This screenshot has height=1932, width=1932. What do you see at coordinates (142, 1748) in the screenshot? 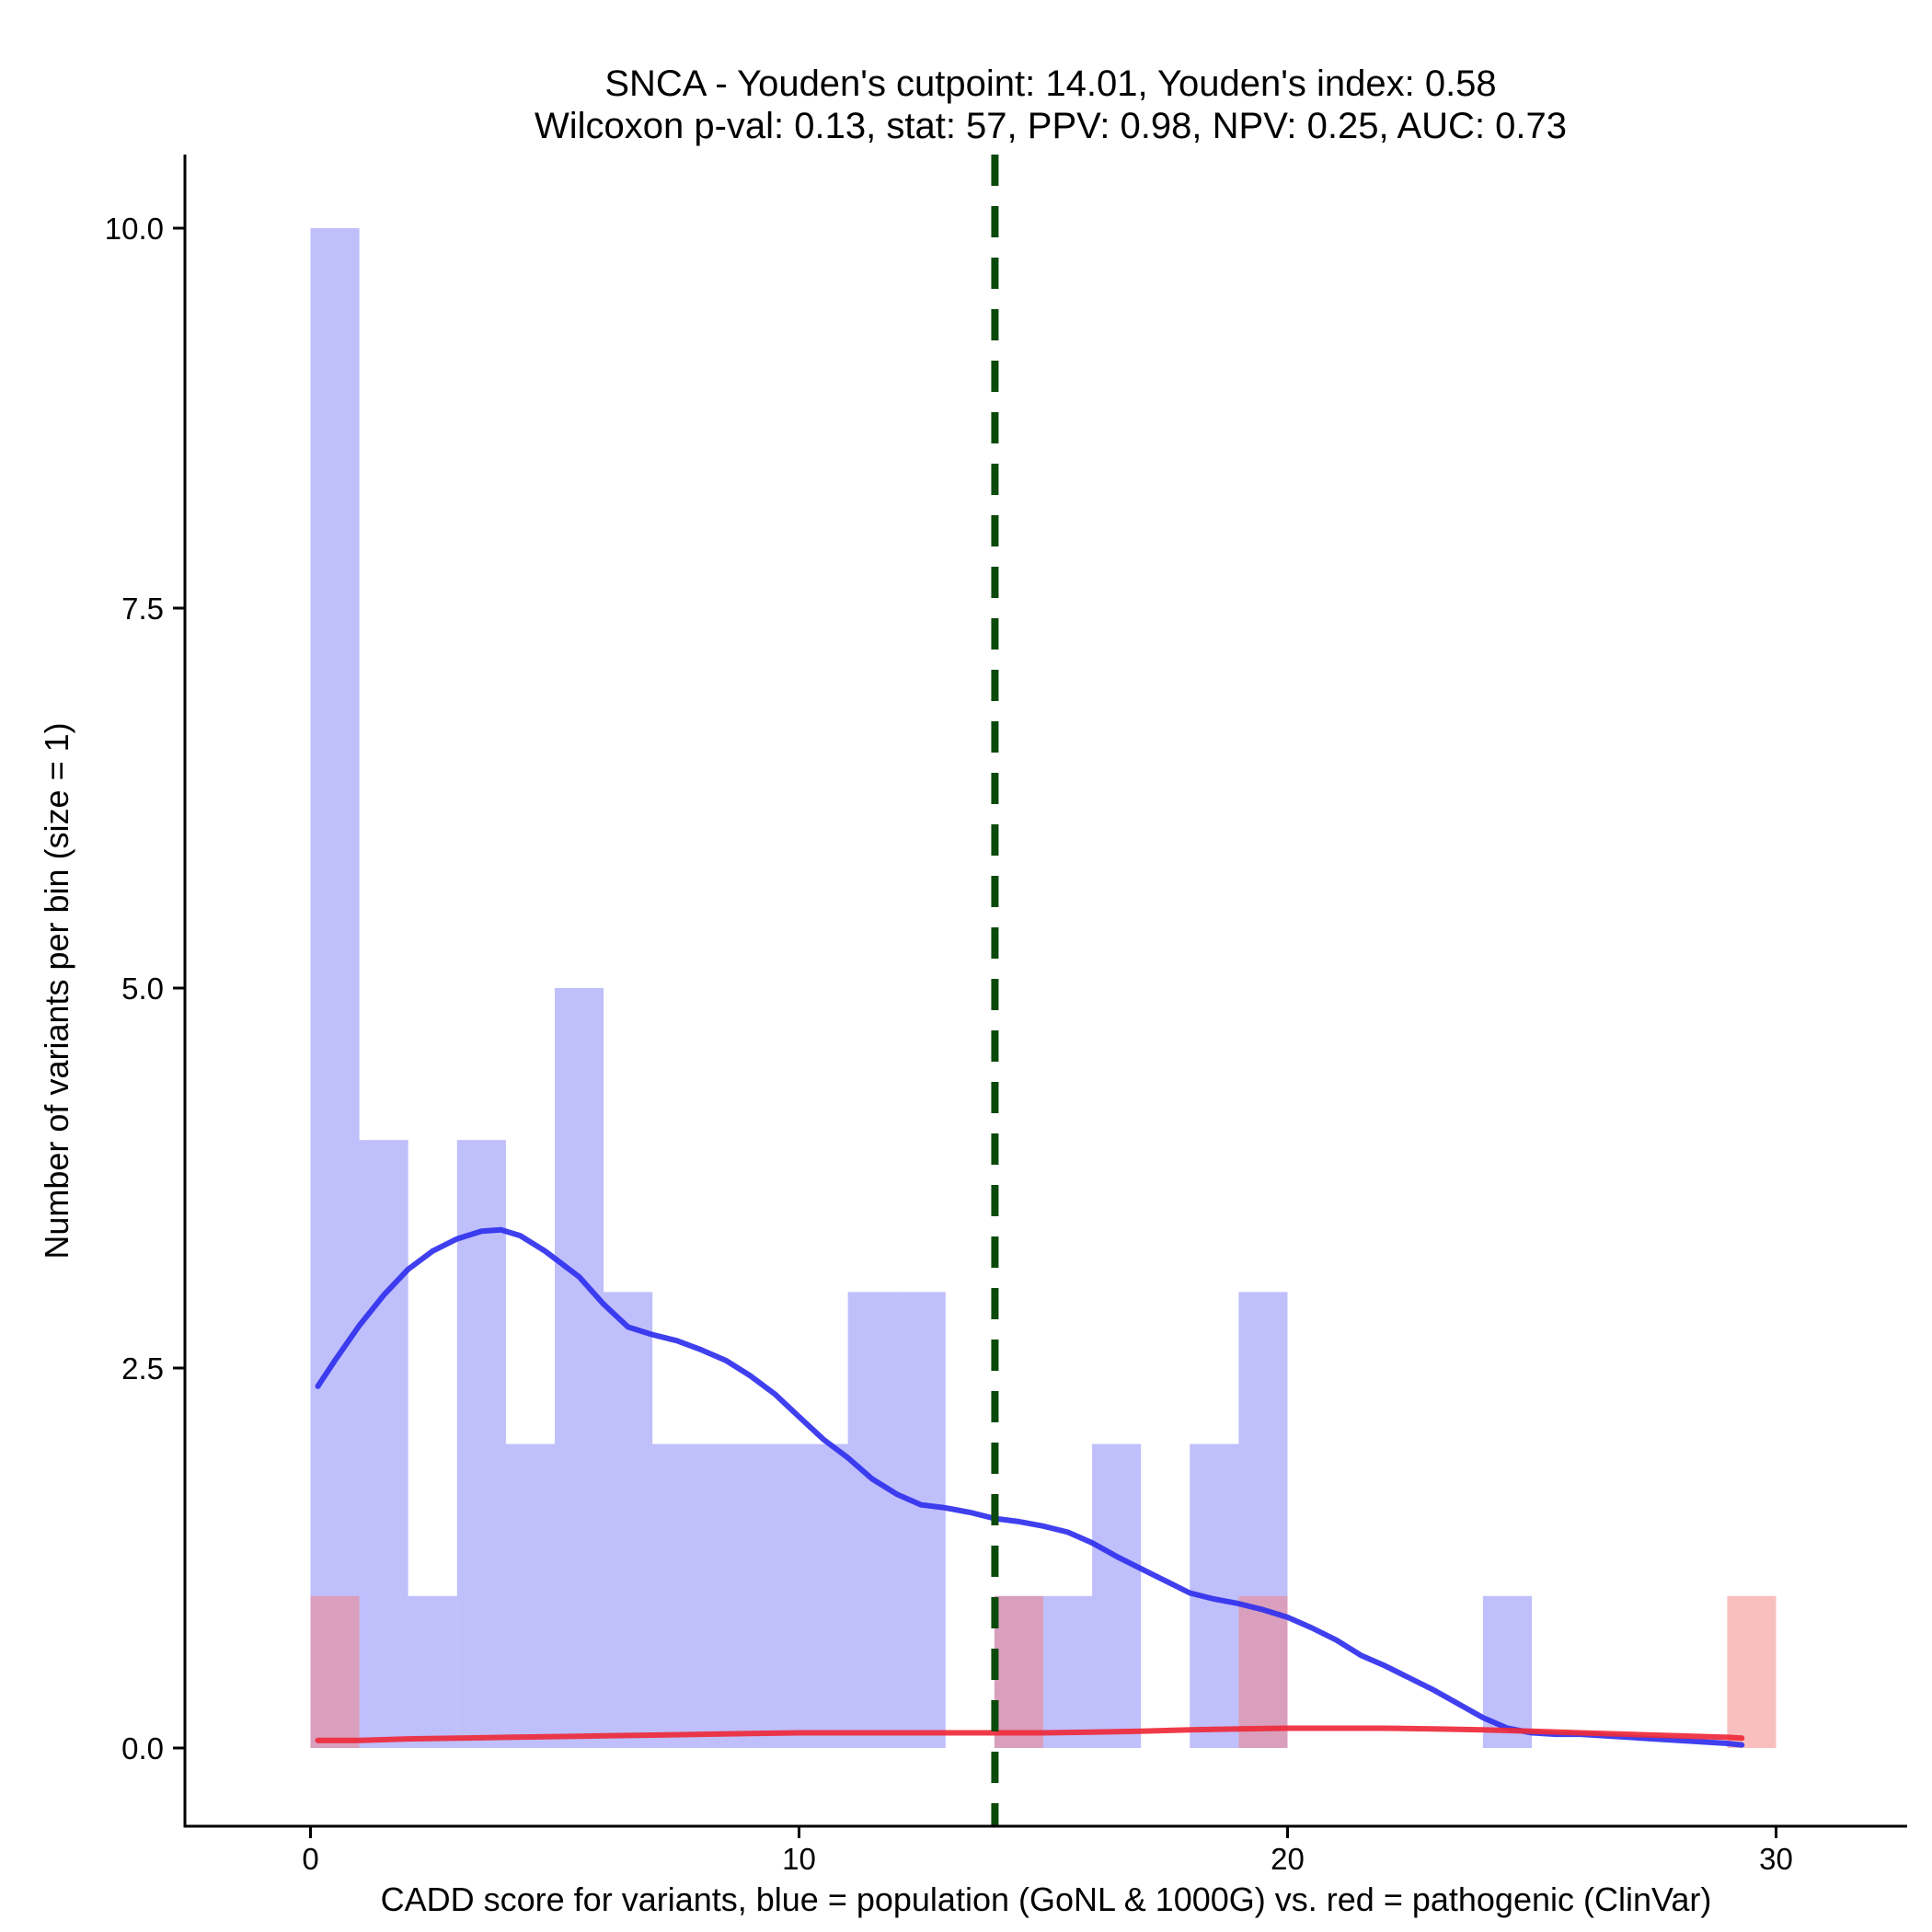
I see `y-tick-label: 0.0` at bounding box center [142, 1748].